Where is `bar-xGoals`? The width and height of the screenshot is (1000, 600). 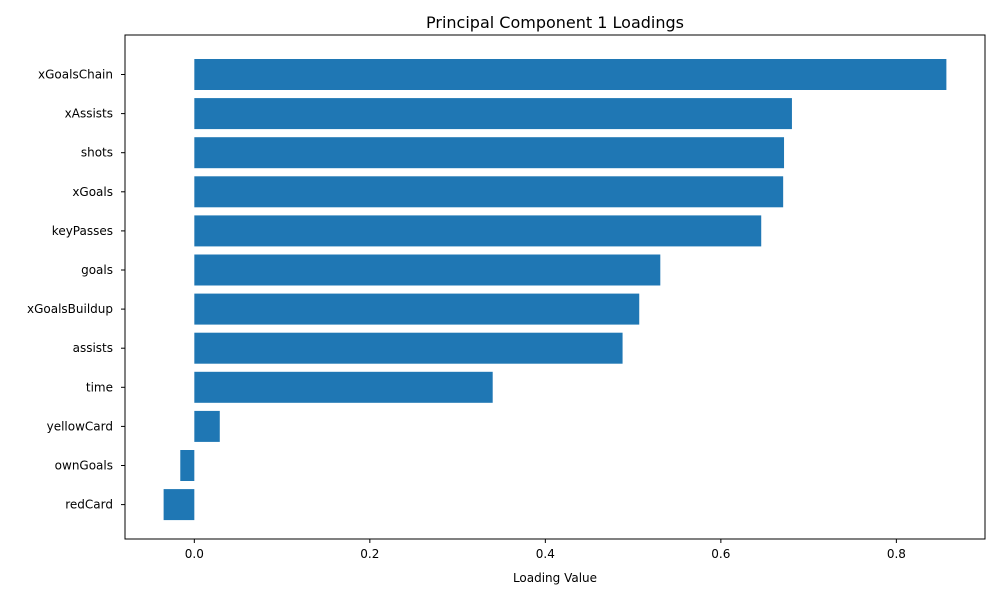 bar-xGoals is located at coordinates (489, 192).